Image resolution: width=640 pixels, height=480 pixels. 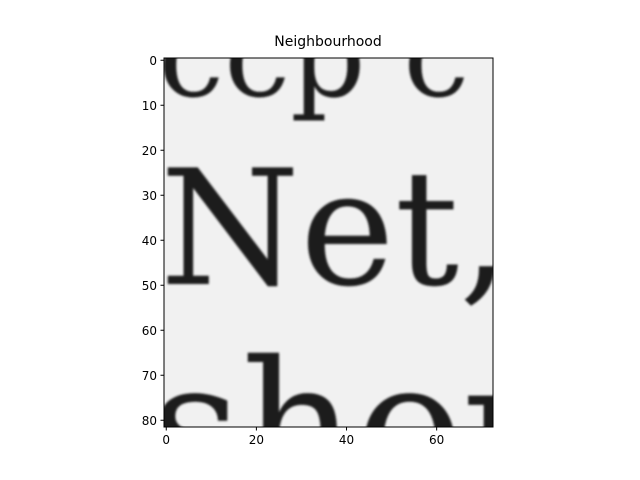 What do you see at coordinates (346, 440) in the screenshot?
I see `x-tick-label: 40` at bounding box center [346, 440].